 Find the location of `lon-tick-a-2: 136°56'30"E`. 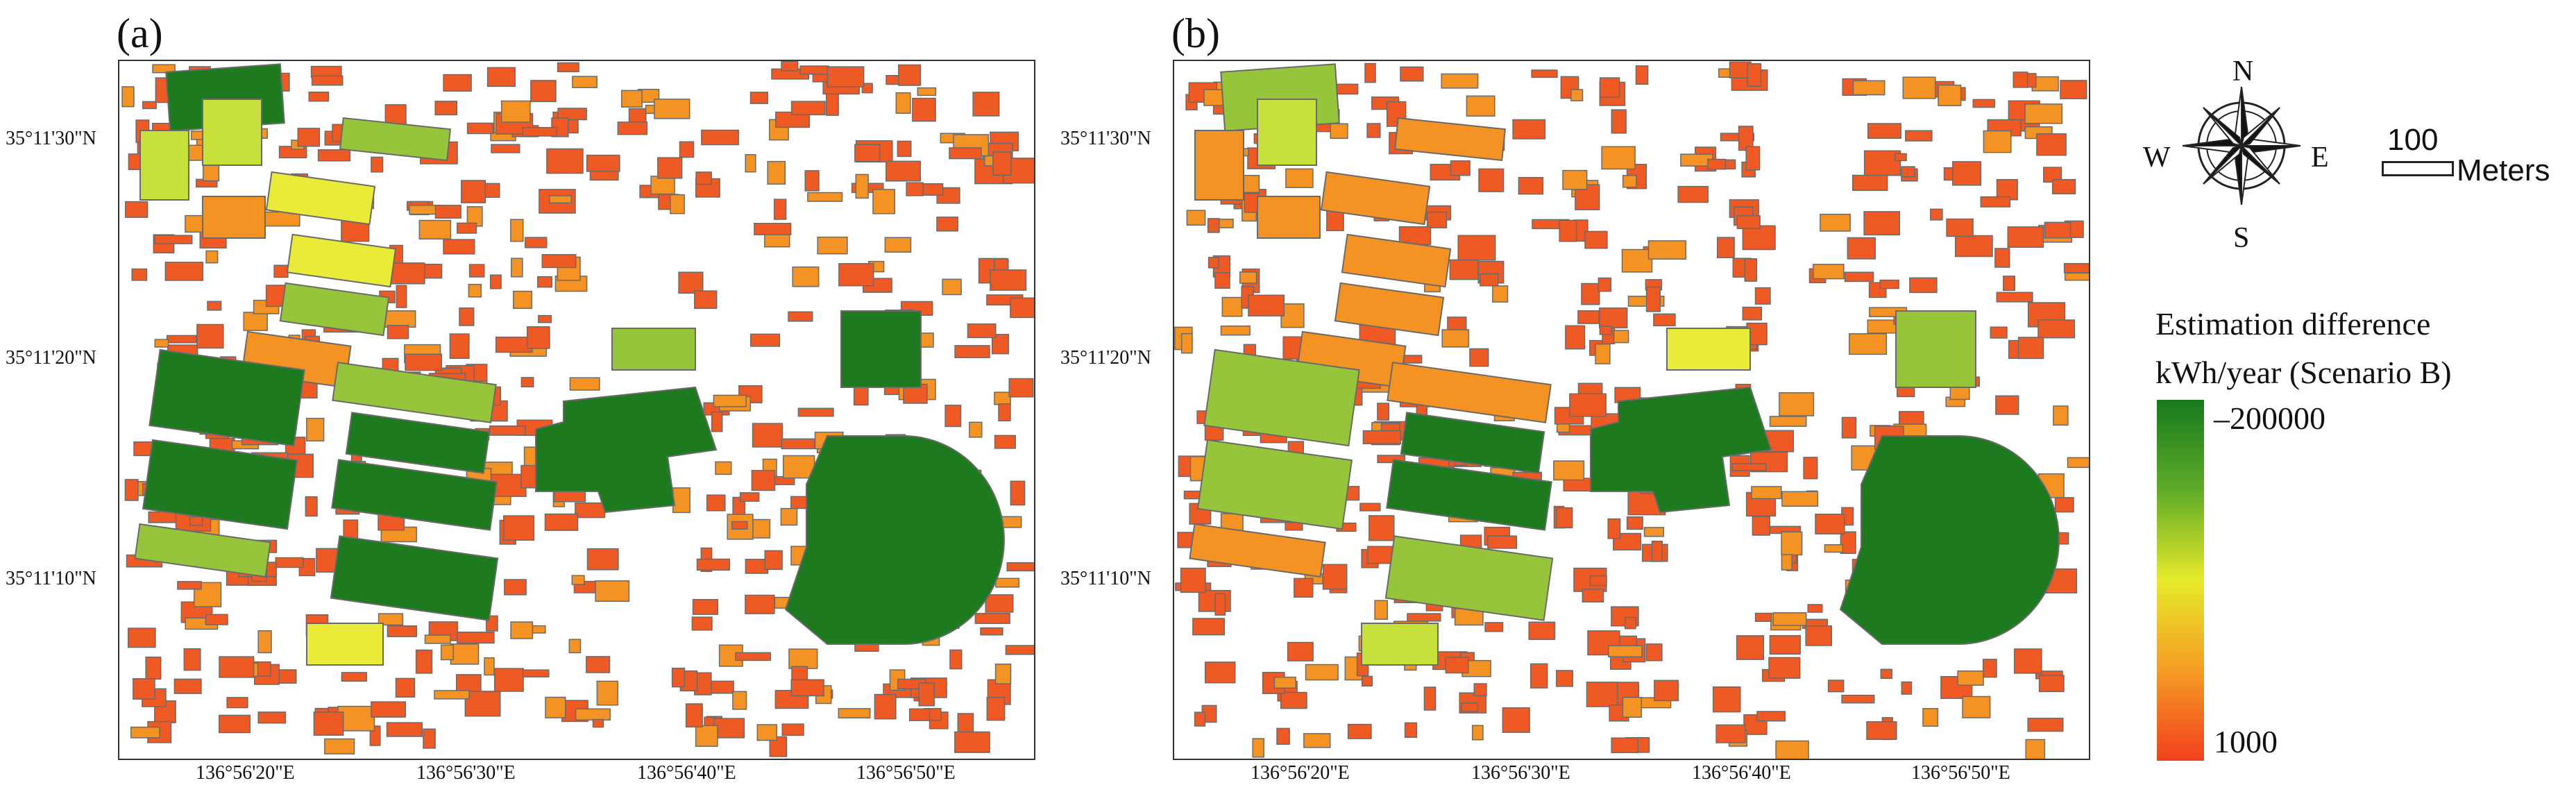

lon-tick-a-2: 136°56'30"E is located at coordinates (466, 773).